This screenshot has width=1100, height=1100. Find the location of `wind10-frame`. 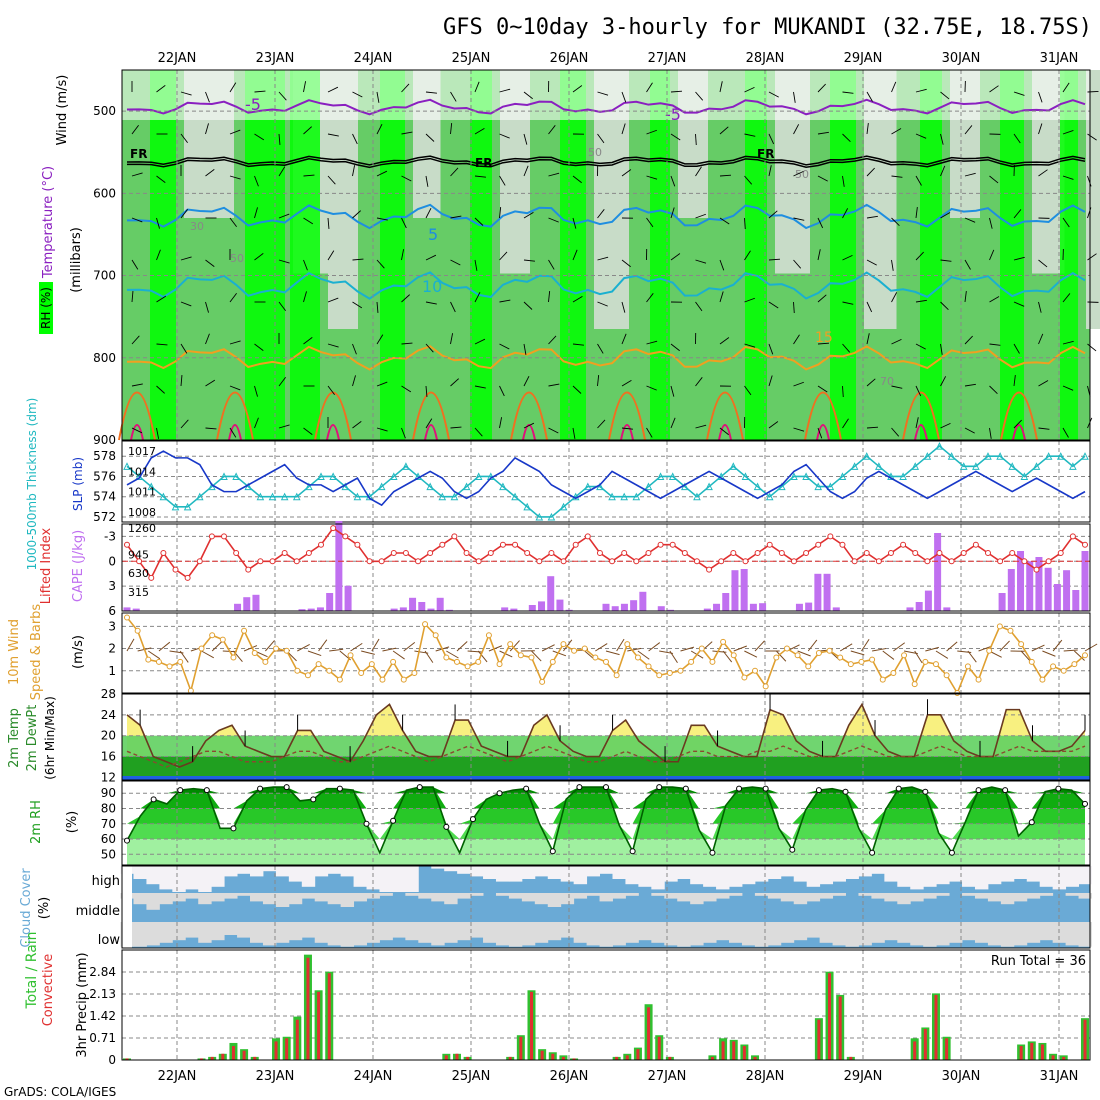

wind10-frame is located at coordinates (606, 653).